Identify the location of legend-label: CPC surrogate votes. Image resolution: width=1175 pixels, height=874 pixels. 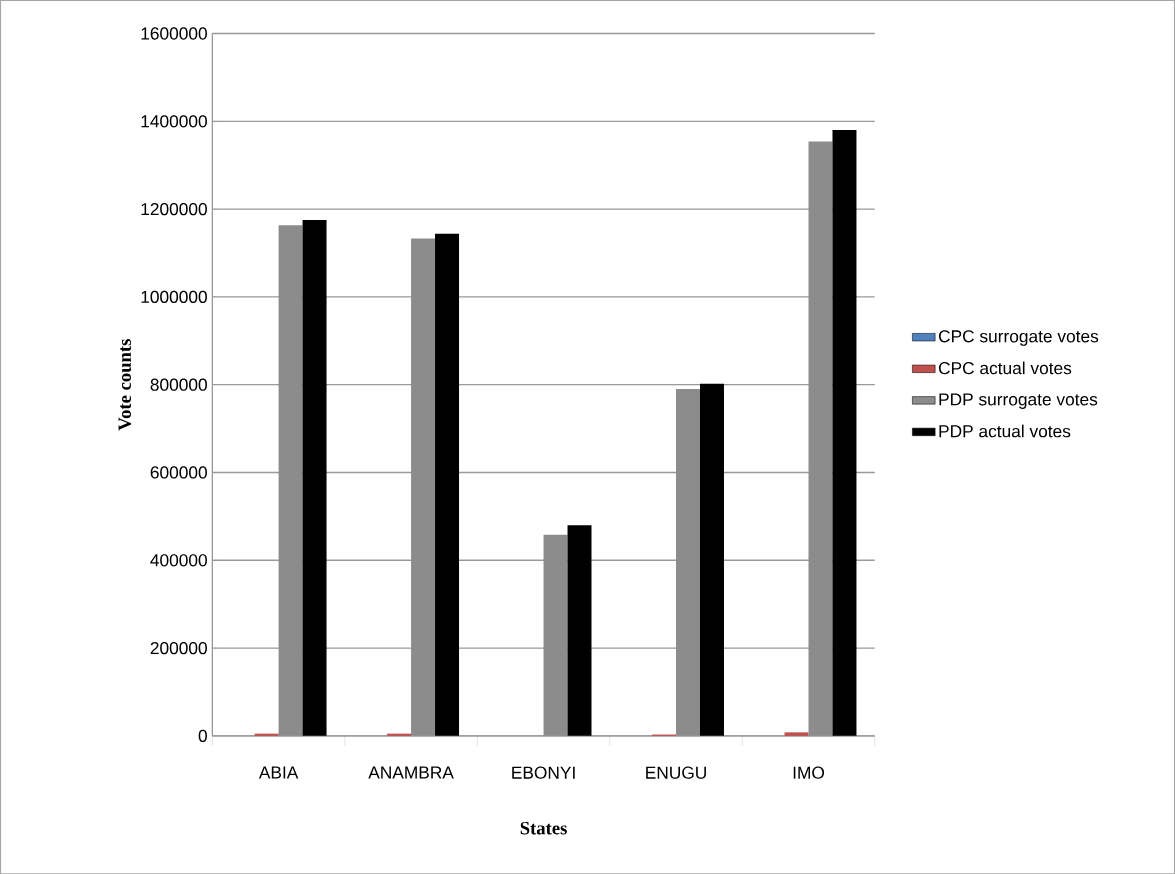
(1018, 338).